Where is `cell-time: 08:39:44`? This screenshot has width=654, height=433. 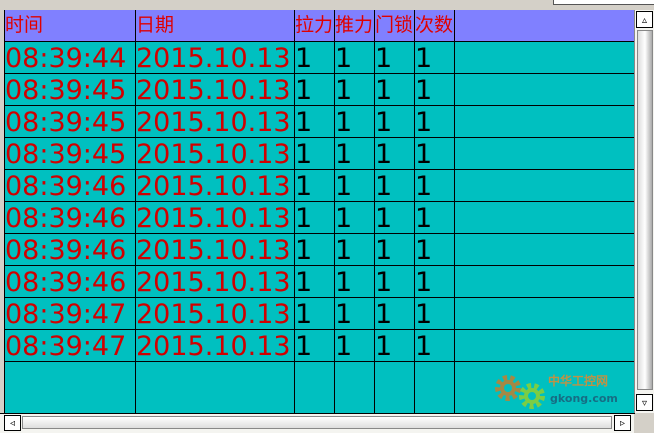
cell-time: 08:39:44 is located at coordinates (70, 57).